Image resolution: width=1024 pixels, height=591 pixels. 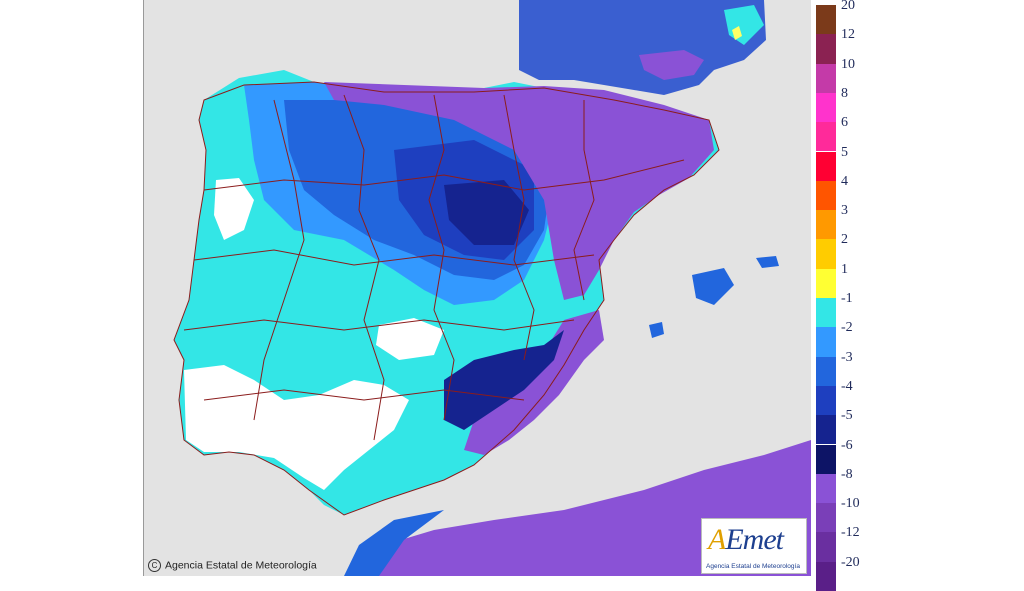 I want to click on north-africa-blue, so click(x=394, y=543).